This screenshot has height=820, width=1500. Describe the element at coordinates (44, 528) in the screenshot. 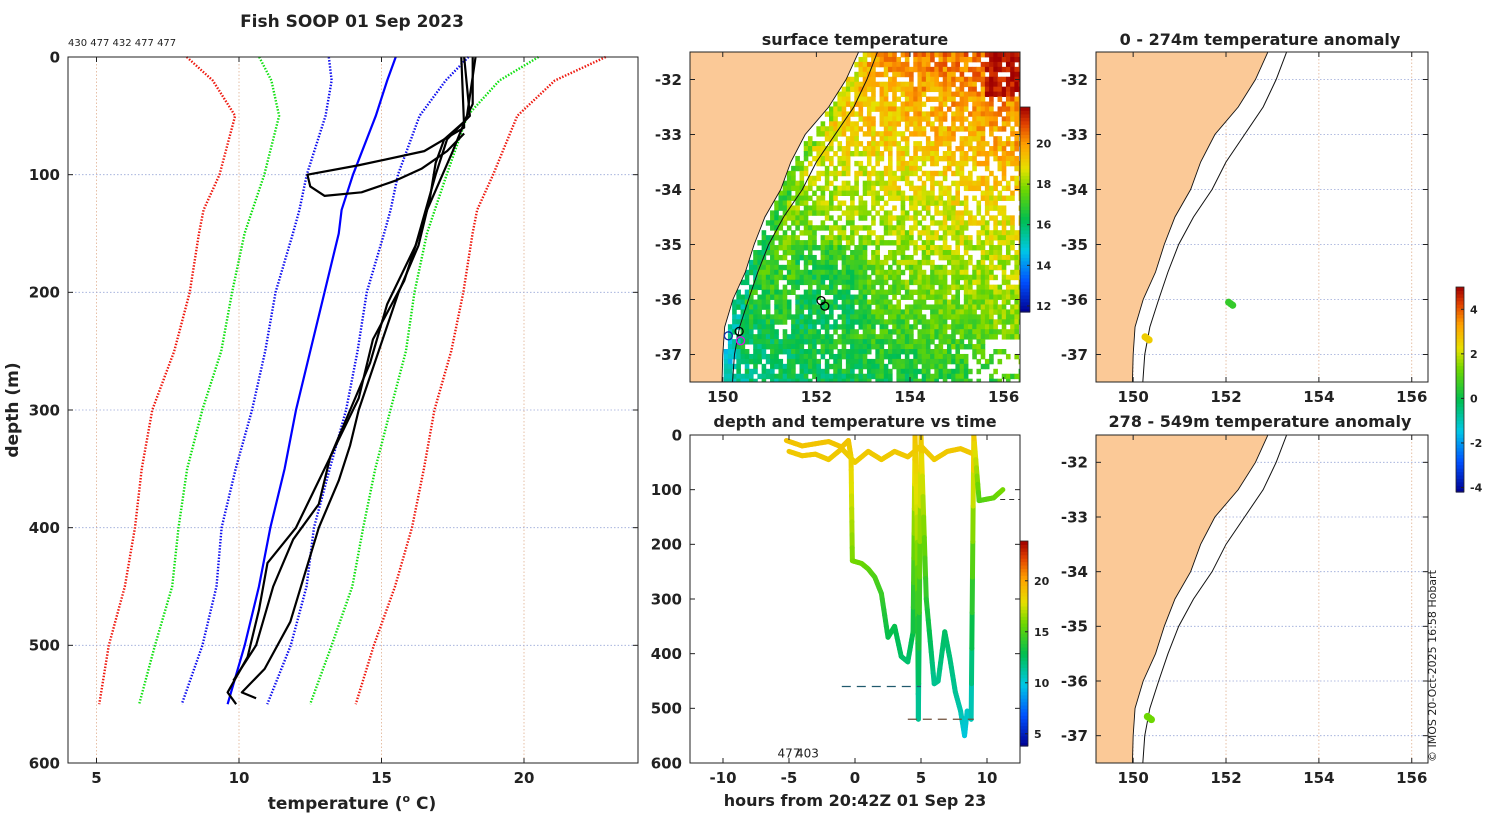

I see `profile-ytick-label: 400` at that location.